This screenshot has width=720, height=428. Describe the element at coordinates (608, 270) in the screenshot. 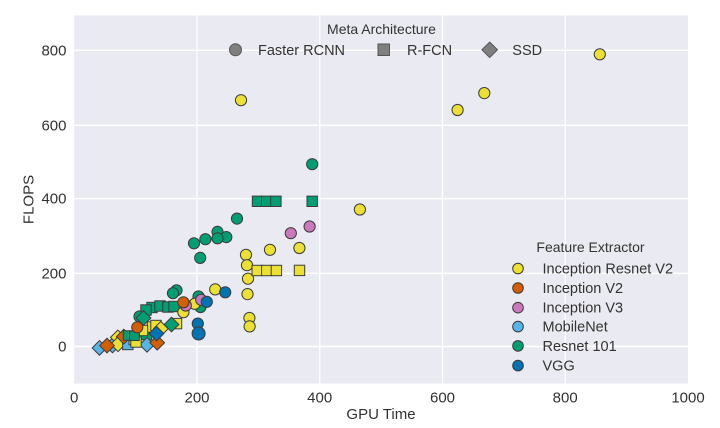

I see `svg-text: Inception Resnet V2` at that location.